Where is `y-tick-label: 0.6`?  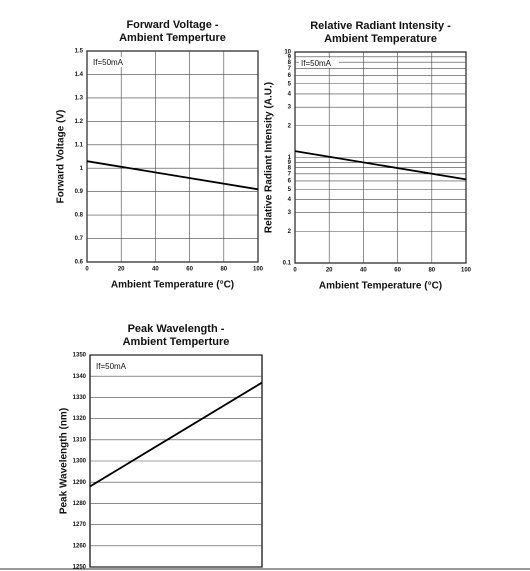
y-tick-label: 0.6 is located at coordinates (79, 263).